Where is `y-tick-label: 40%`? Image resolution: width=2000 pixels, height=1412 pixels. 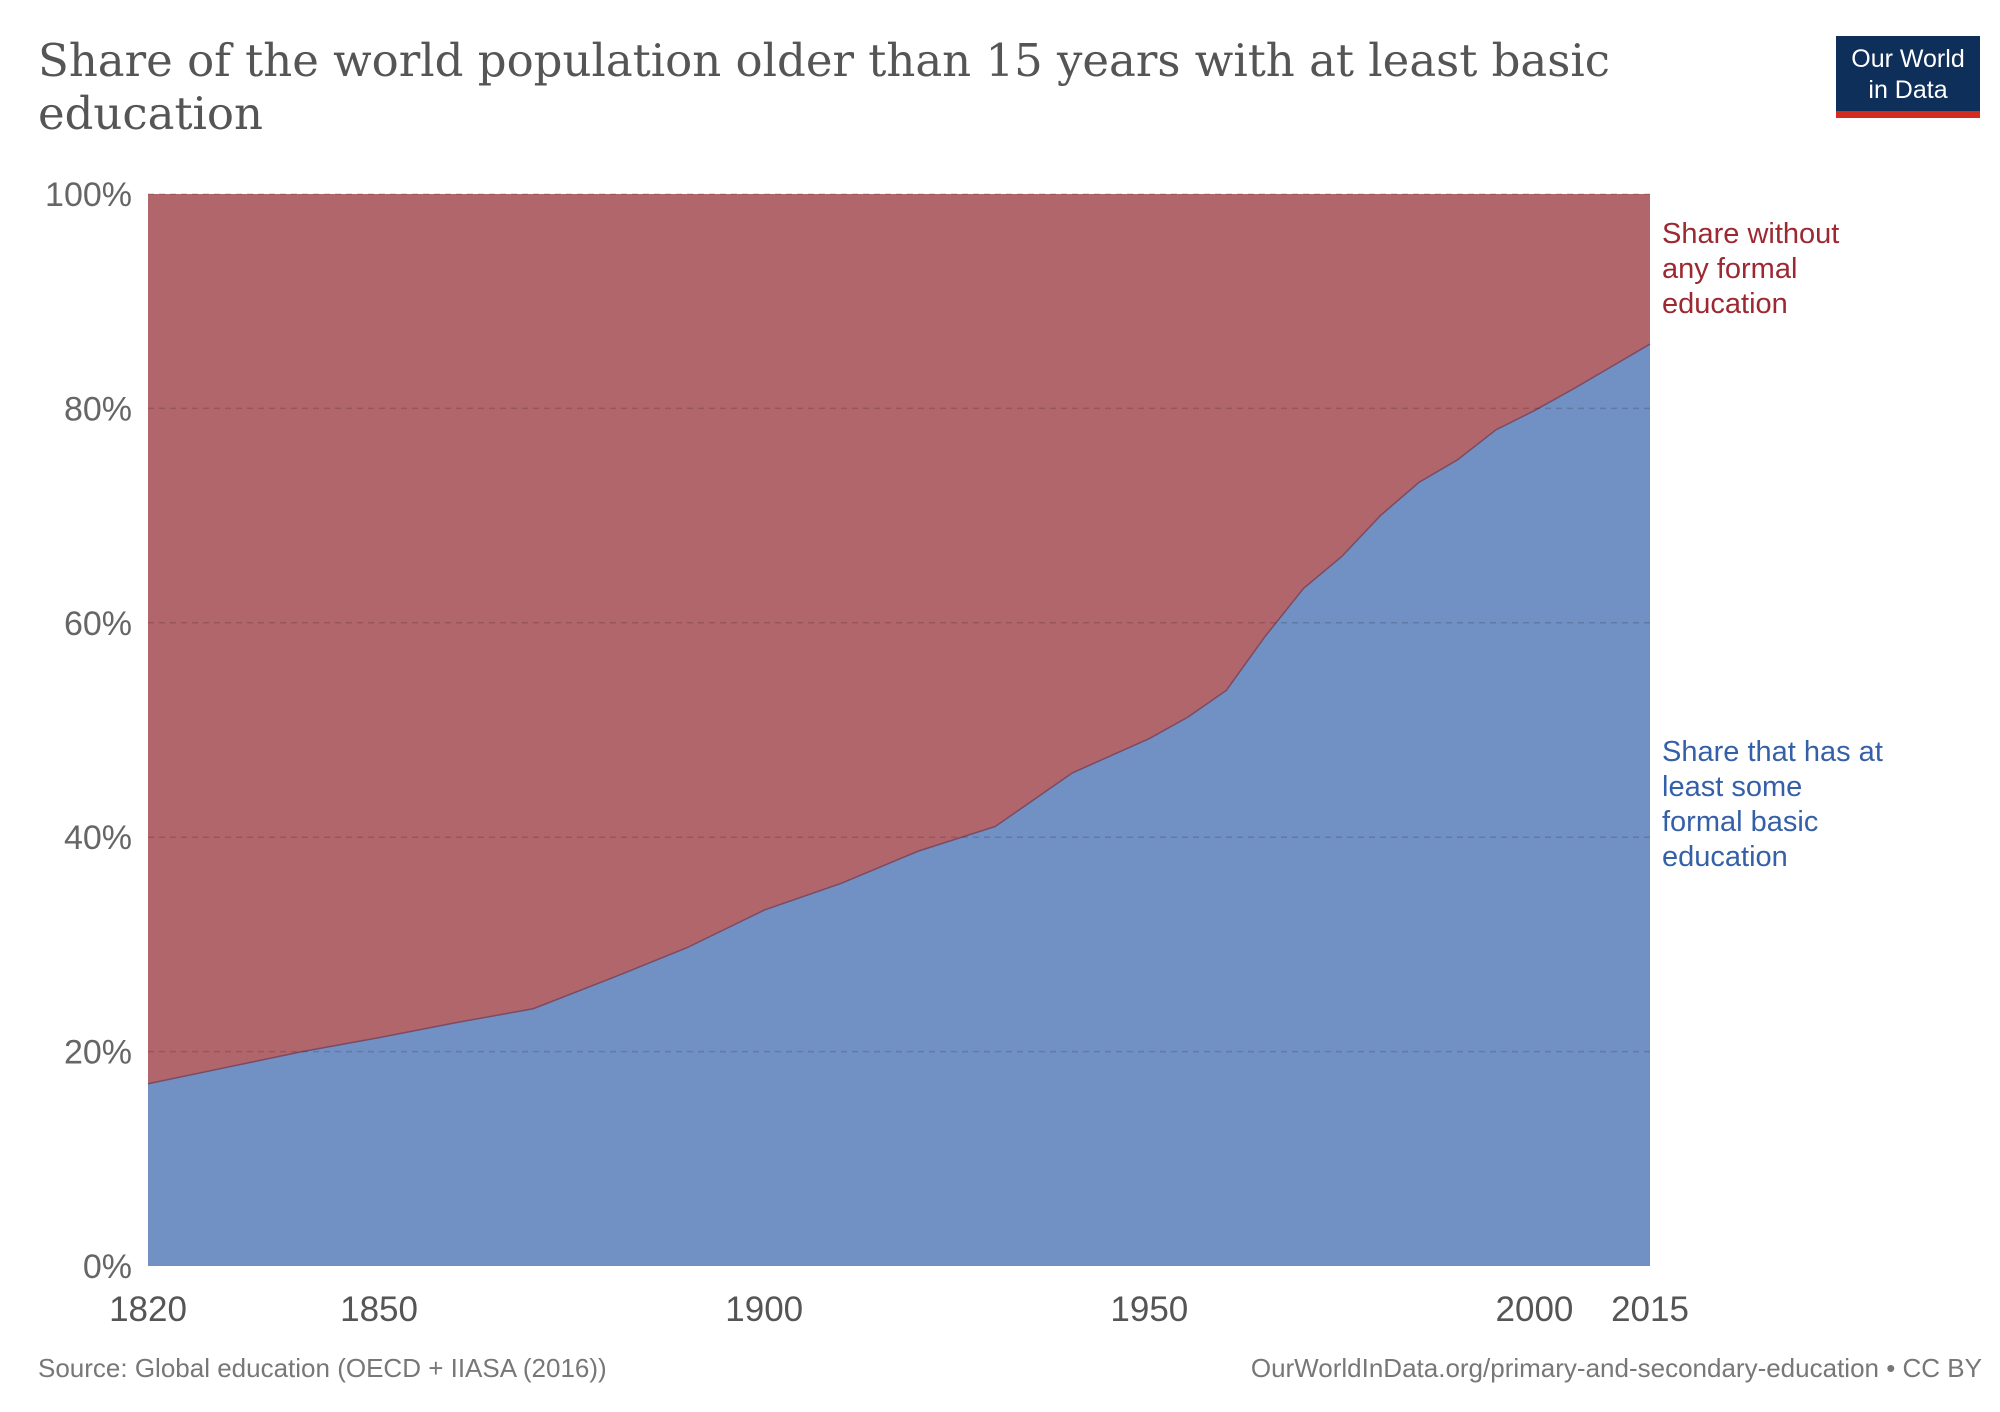 y-tick-label: 40% is located at coordinates (98, 838).